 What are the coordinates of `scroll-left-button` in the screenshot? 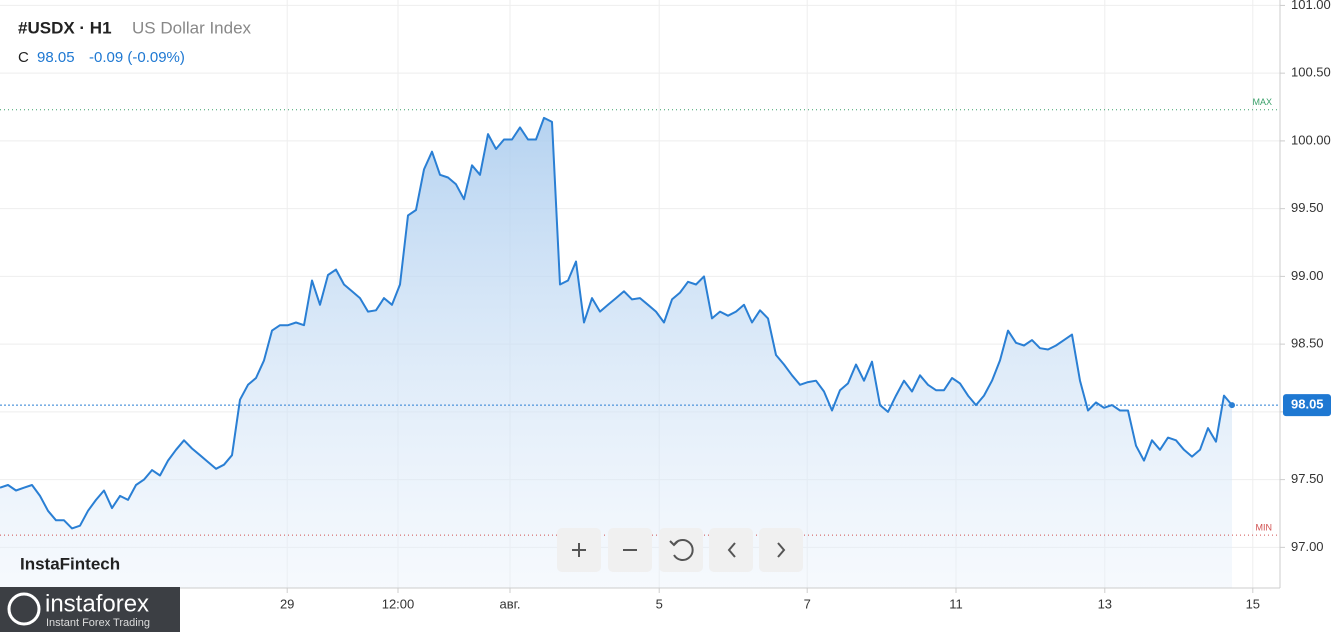 It's located at (731, 550).